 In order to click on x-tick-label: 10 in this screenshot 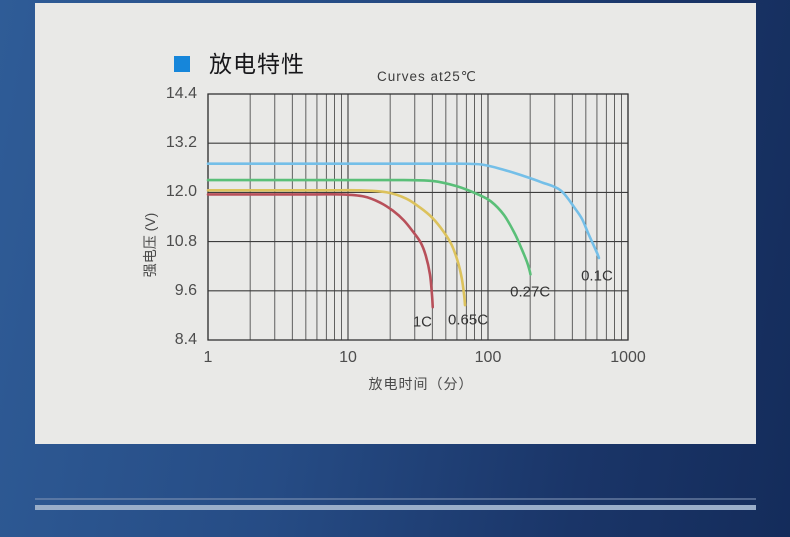, I will do `click(348, 357)`.